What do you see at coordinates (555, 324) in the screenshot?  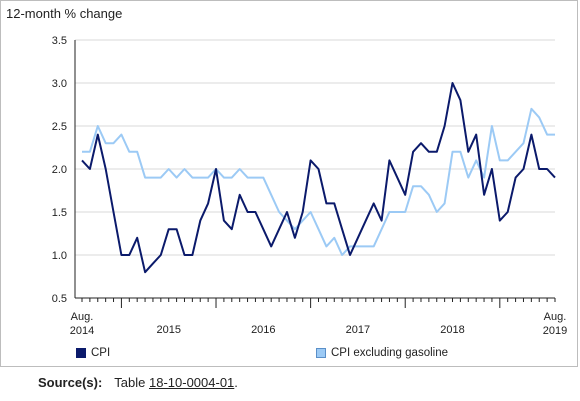 I see `x-tick-label: Aug. 2019` at bounding box center [555, 324].